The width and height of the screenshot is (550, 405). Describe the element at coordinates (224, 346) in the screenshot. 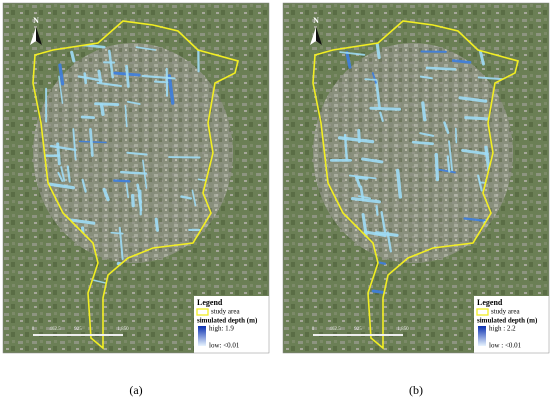

I see `legend-label: low: <0.01` at that location.